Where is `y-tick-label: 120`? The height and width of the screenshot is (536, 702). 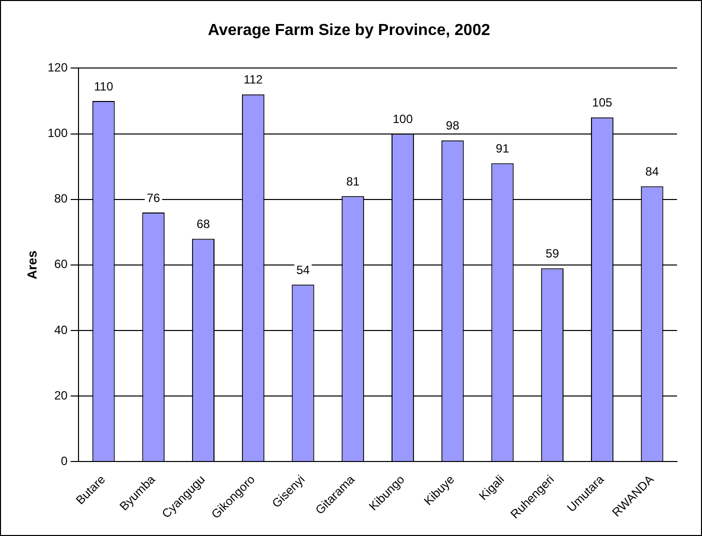 y-tick-label: 120 is located at coordinates (58, 67).